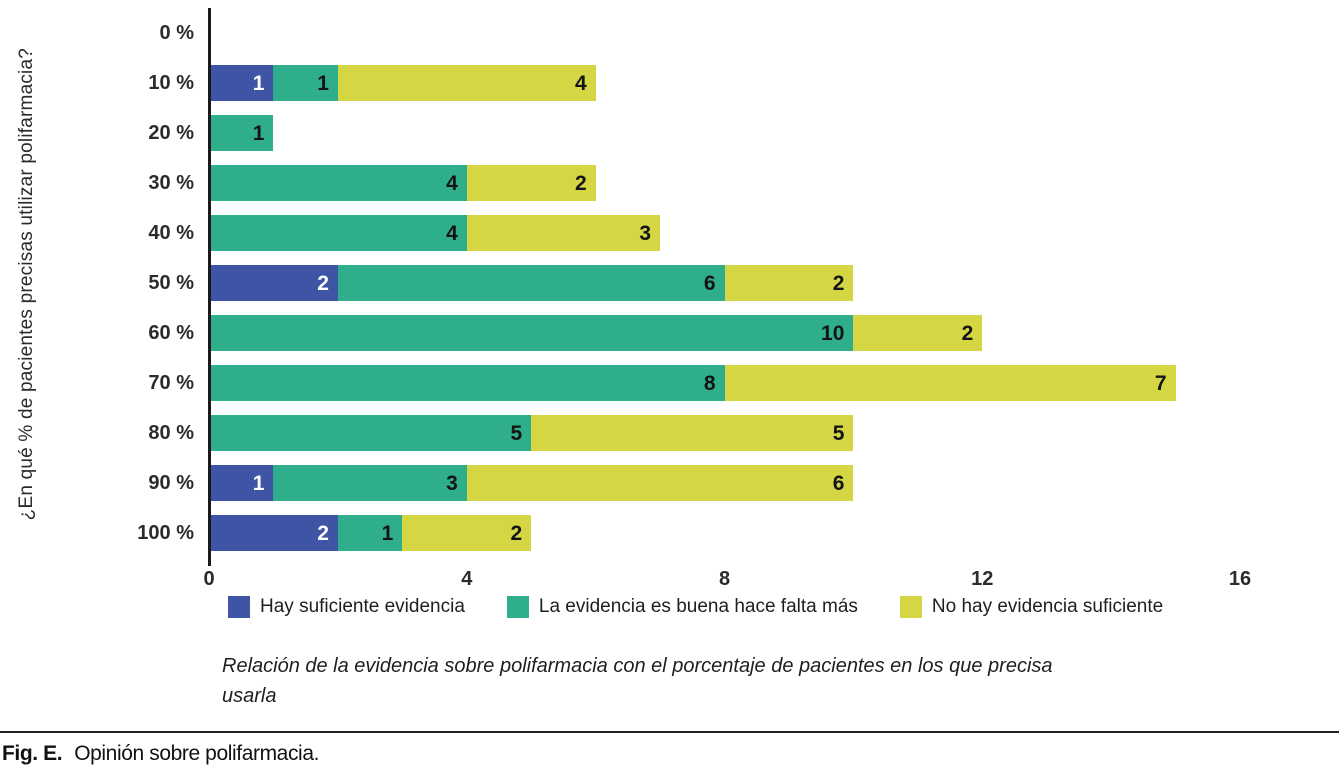 The width and height of the screenshot is (1339, 773). I want to click on x-tick-label: 4, so click(467, 579).